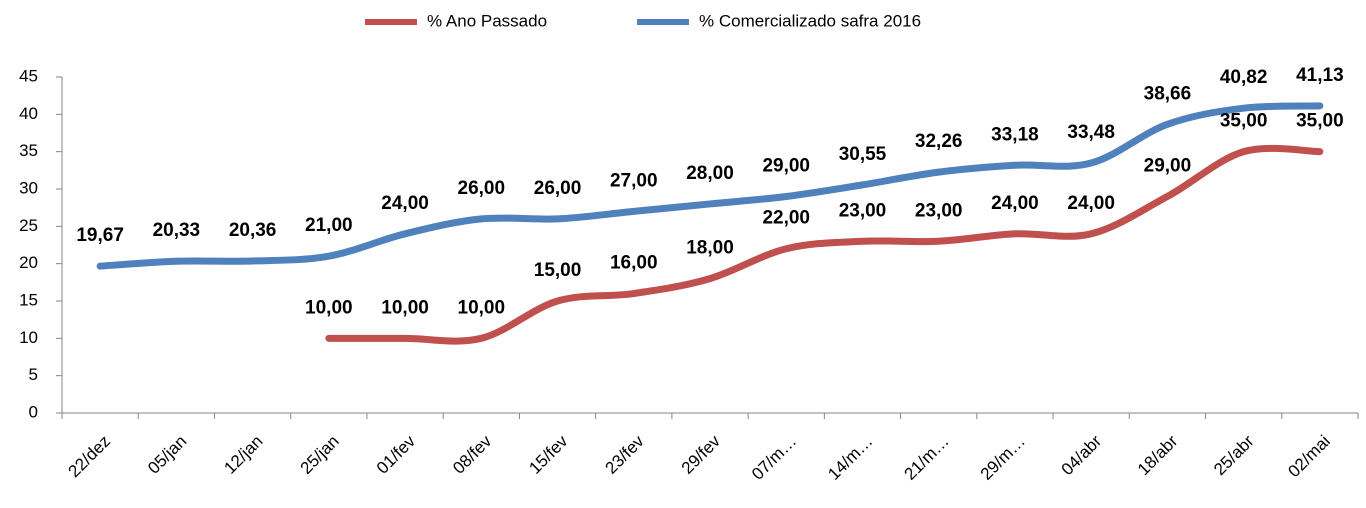 The image size is (1366, 508). What do you see at coordinates (863, 154) in the screenshot?
I see `data-label: 30,55` at bounding box center [863, 154].